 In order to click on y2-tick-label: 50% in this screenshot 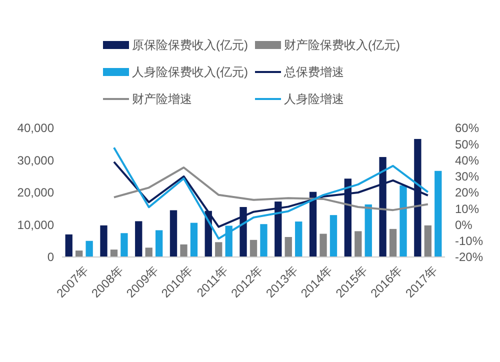, I will do `click(467, 144)`.